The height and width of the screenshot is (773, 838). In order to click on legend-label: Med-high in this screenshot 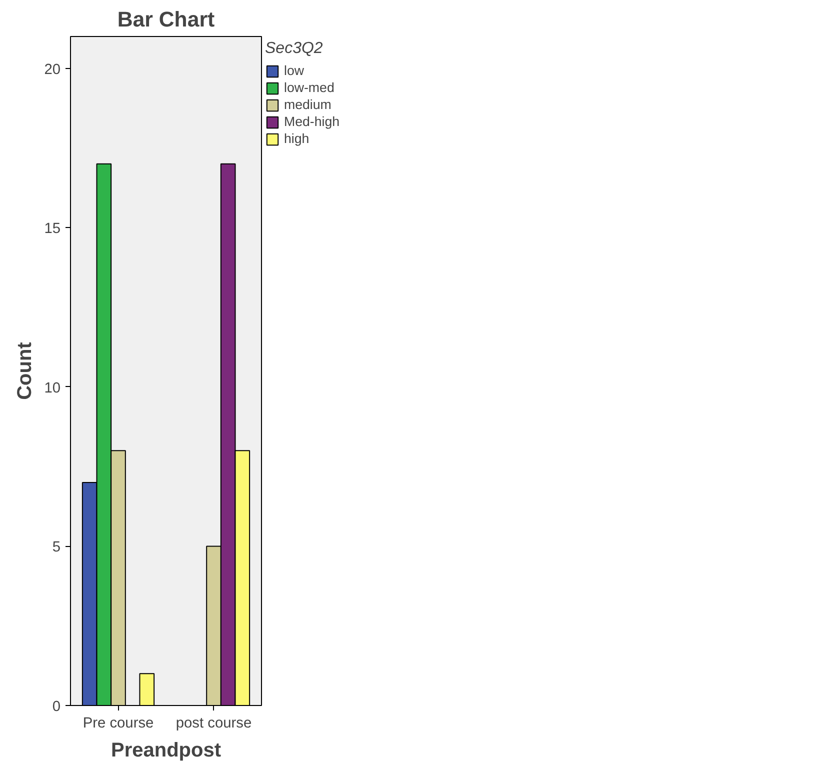, I will do `click(312, 121)`.